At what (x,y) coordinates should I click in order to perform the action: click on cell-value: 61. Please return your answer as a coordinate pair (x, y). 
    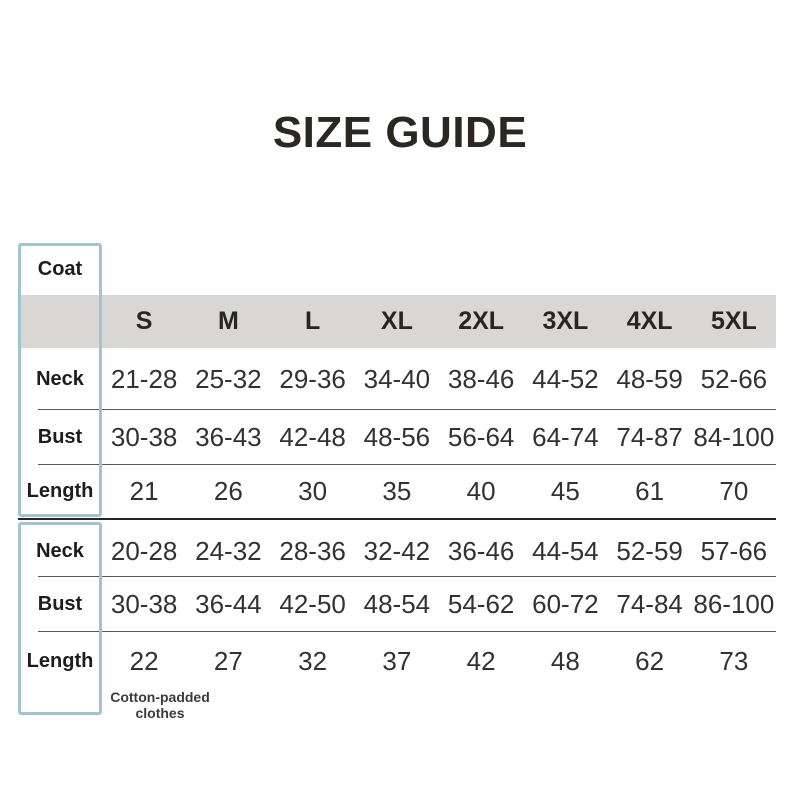
    Looking at the image, I should click on (650, 491).